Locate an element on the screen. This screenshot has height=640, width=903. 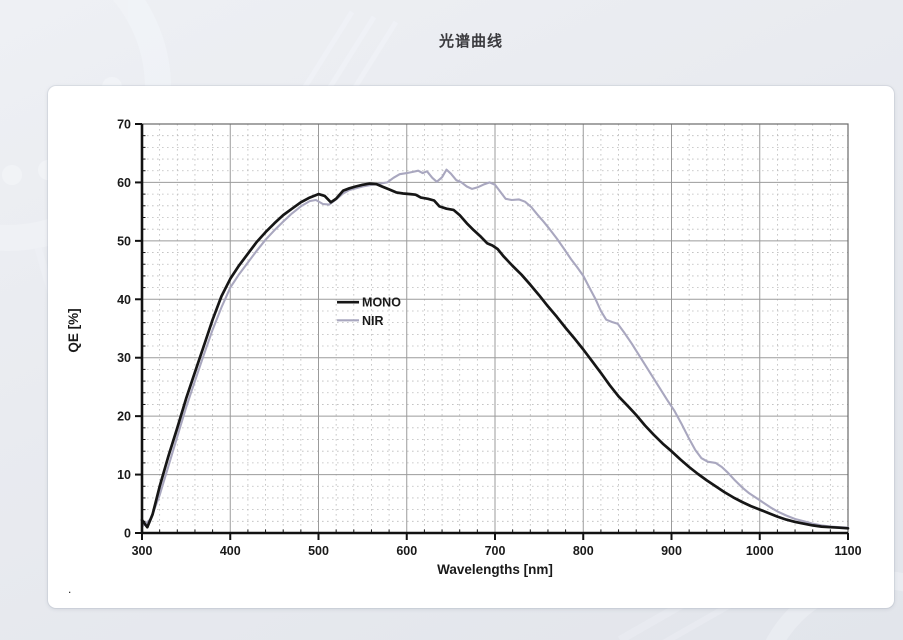
y-tick-label: 70 is located at coordinates (124, 125).